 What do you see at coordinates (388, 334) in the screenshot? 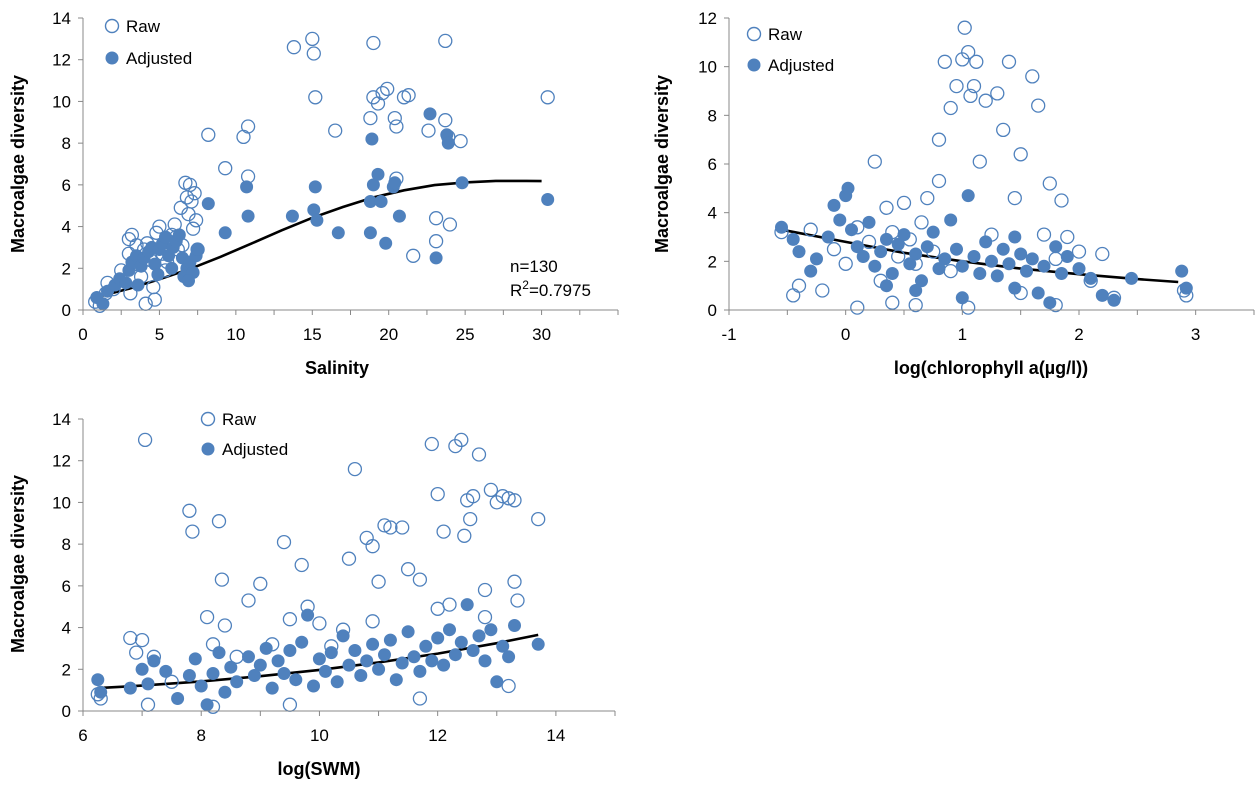
I see `x-tick-label: 20` at bounding box center [388, 334].